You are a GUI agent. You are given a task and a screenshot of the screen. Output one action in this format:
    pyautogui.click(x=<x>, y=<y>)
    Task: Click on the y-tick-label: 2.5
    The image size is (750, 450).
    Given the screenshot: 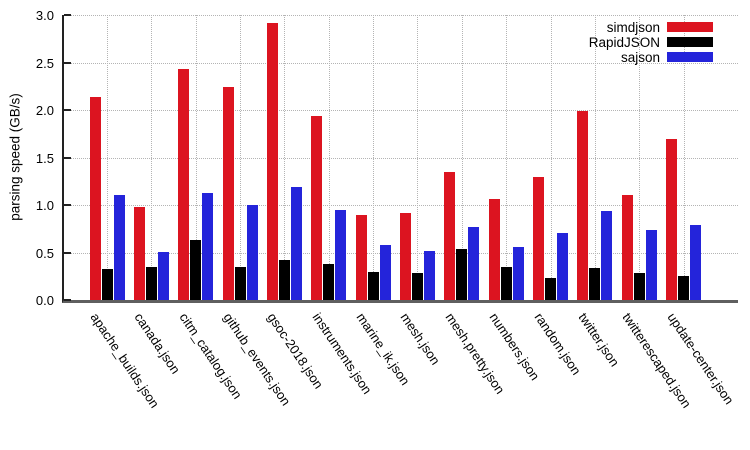 What is the action you would take?
    pyautogui.click(x=44, y=63)
    